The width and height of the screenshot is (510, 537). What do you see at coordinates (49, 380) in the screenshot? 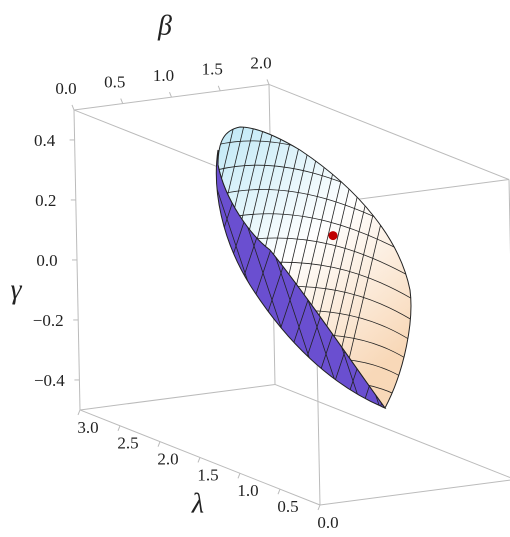
I see `tick-label: −0.4` at bounding box center [49, 380].